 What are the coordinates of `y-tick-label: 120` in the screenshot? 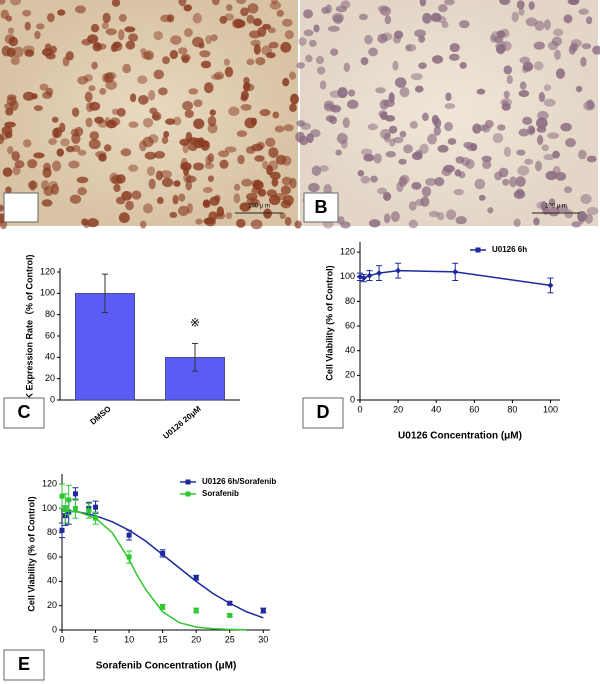 It's located at (49, 483).